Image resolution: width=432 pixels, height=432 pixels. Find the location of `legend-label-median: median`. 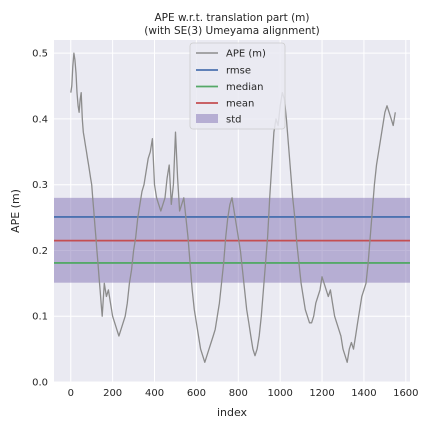

legend-label-median: median is located at coordinates (245, 87).